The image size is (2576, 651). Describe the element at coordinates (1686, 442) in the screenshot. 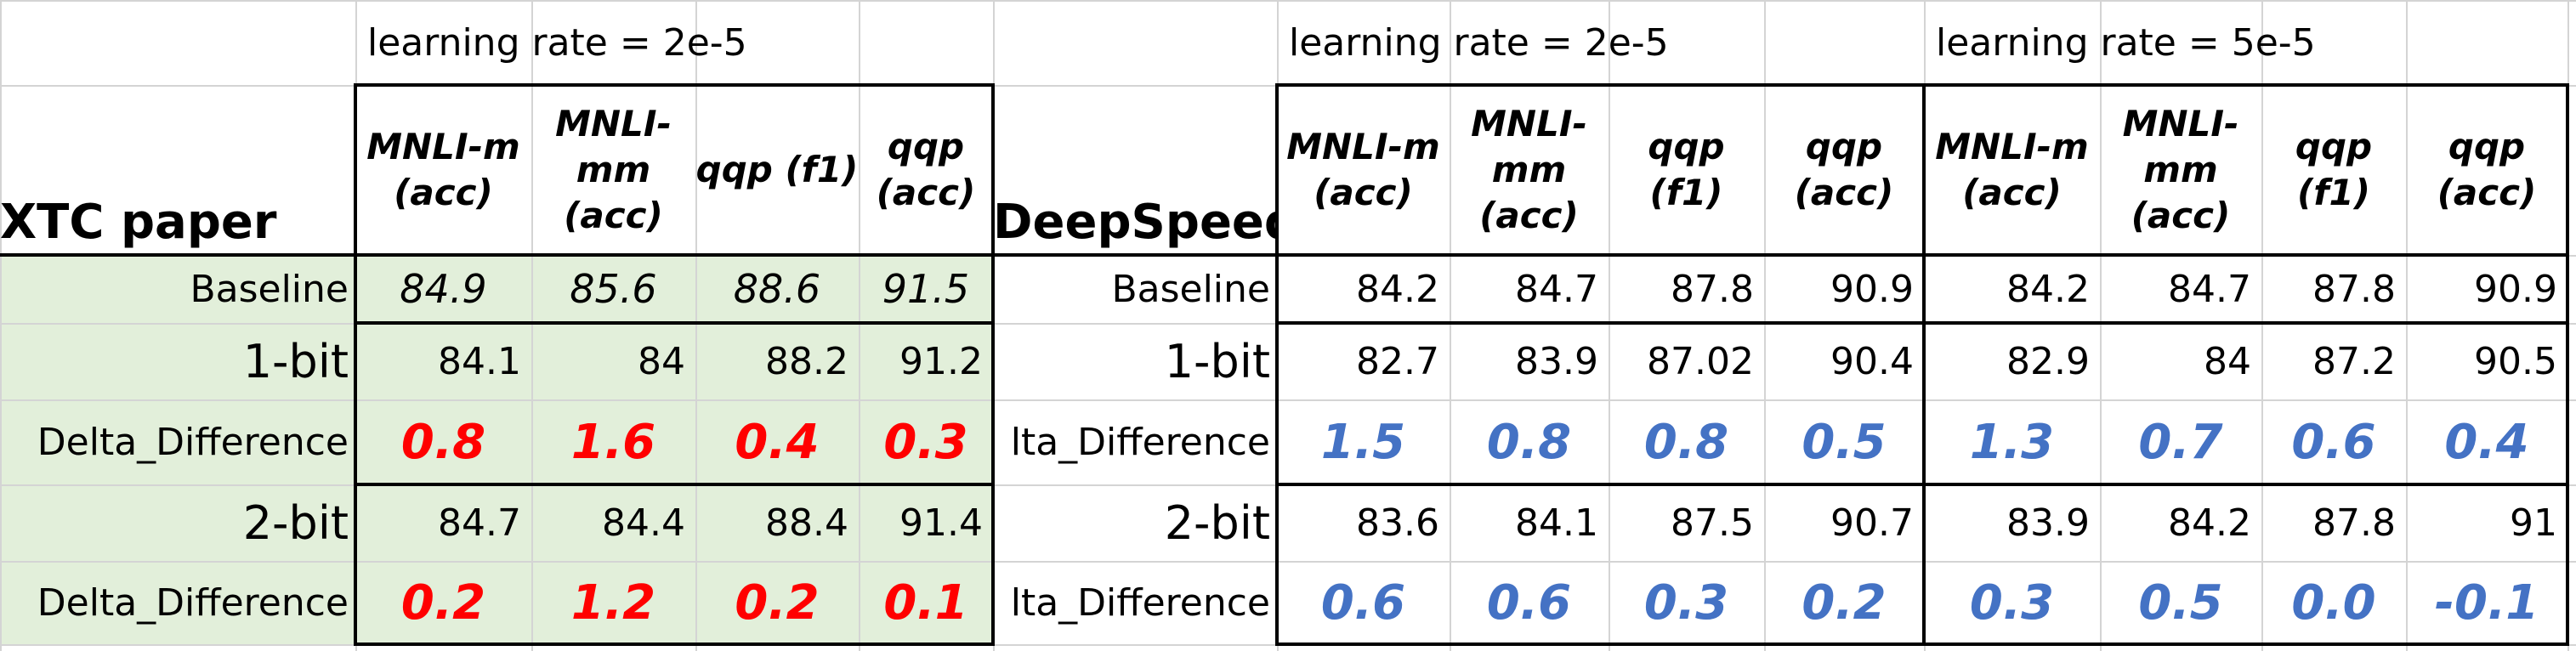

I see `deepspeed-g0-cell-r2-c2: 0.8` at that location.